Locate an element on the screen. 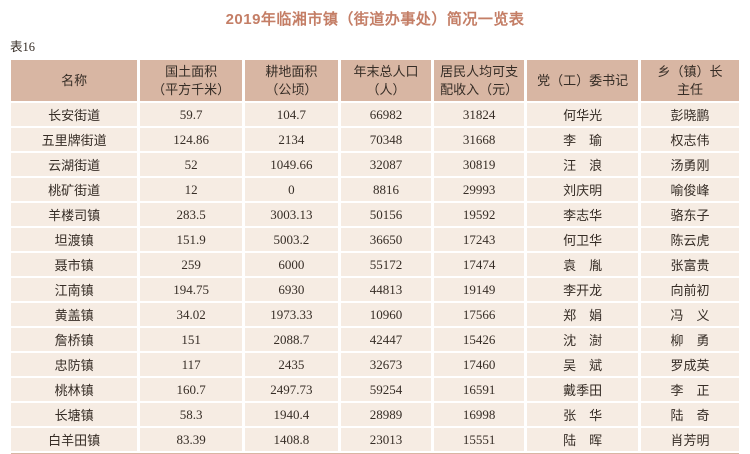 Image resolution: width=750 pixels, height=454 pixels. cell-township-head: 向前初 is located at coordinates (689, 289).